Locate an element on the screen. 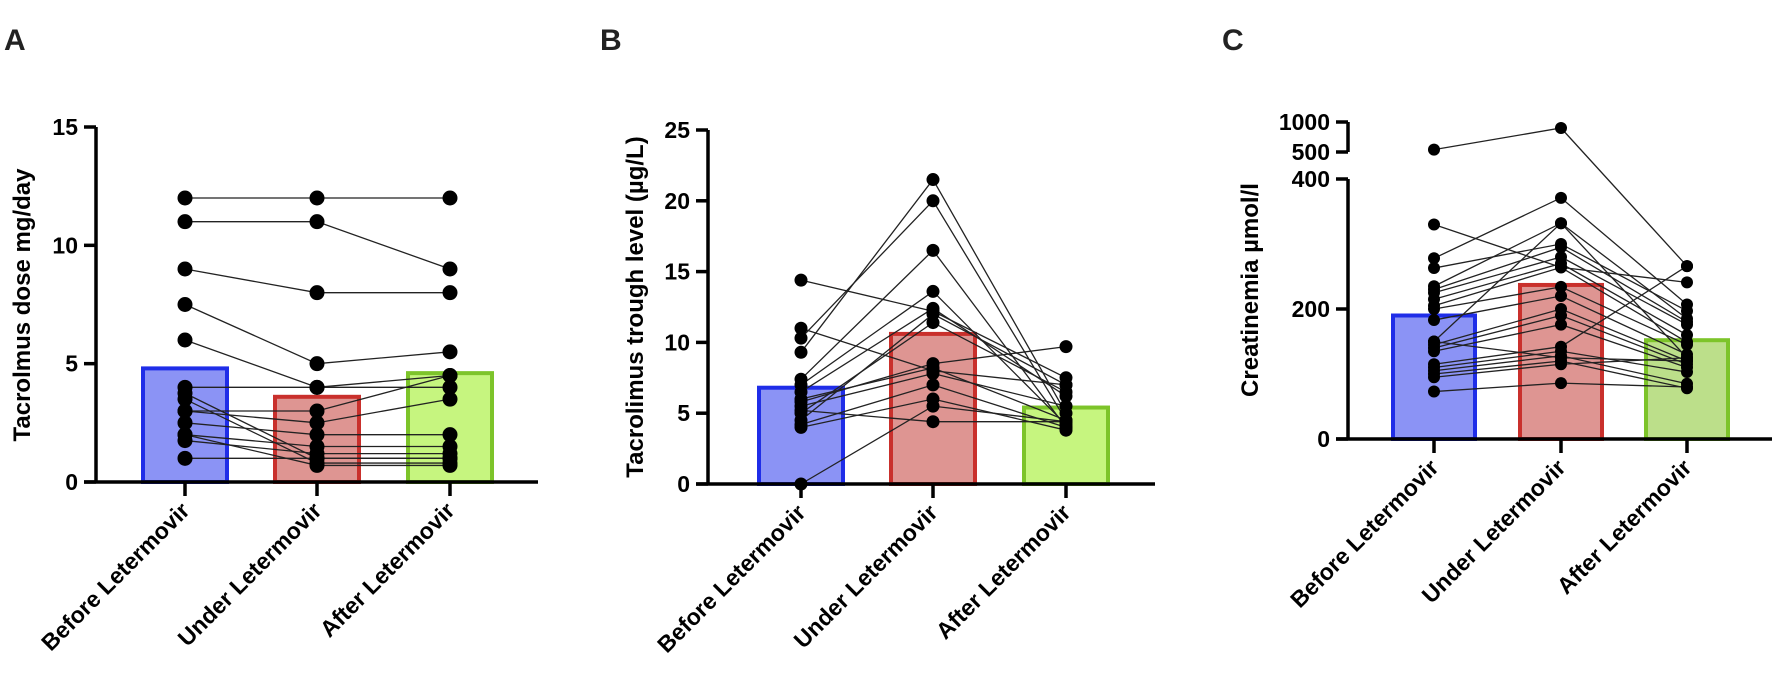  y-tick-label: 400 is located at coordinates (1311, 179).